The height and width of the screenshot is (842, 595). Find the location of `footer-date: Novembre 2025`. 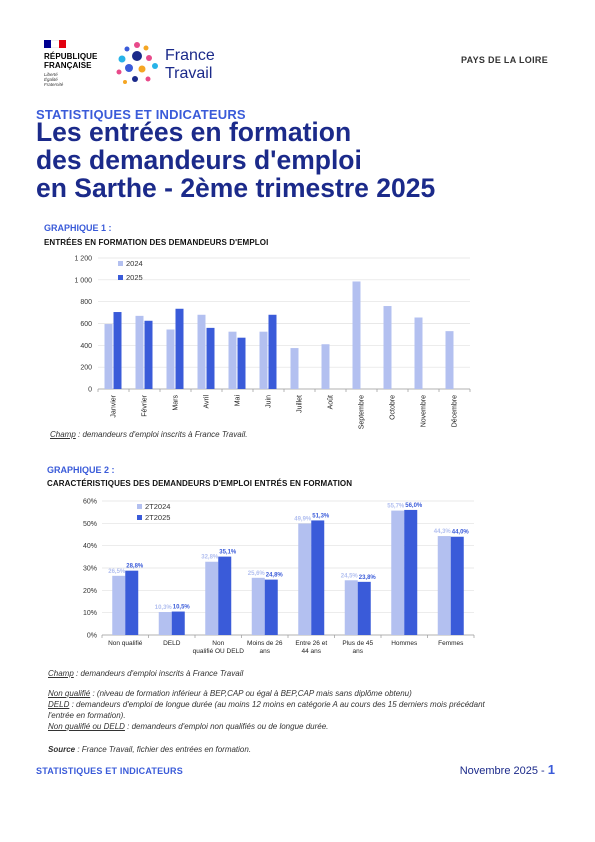

footer-date: Novembre 2025 is located at coordinates (498, 771).